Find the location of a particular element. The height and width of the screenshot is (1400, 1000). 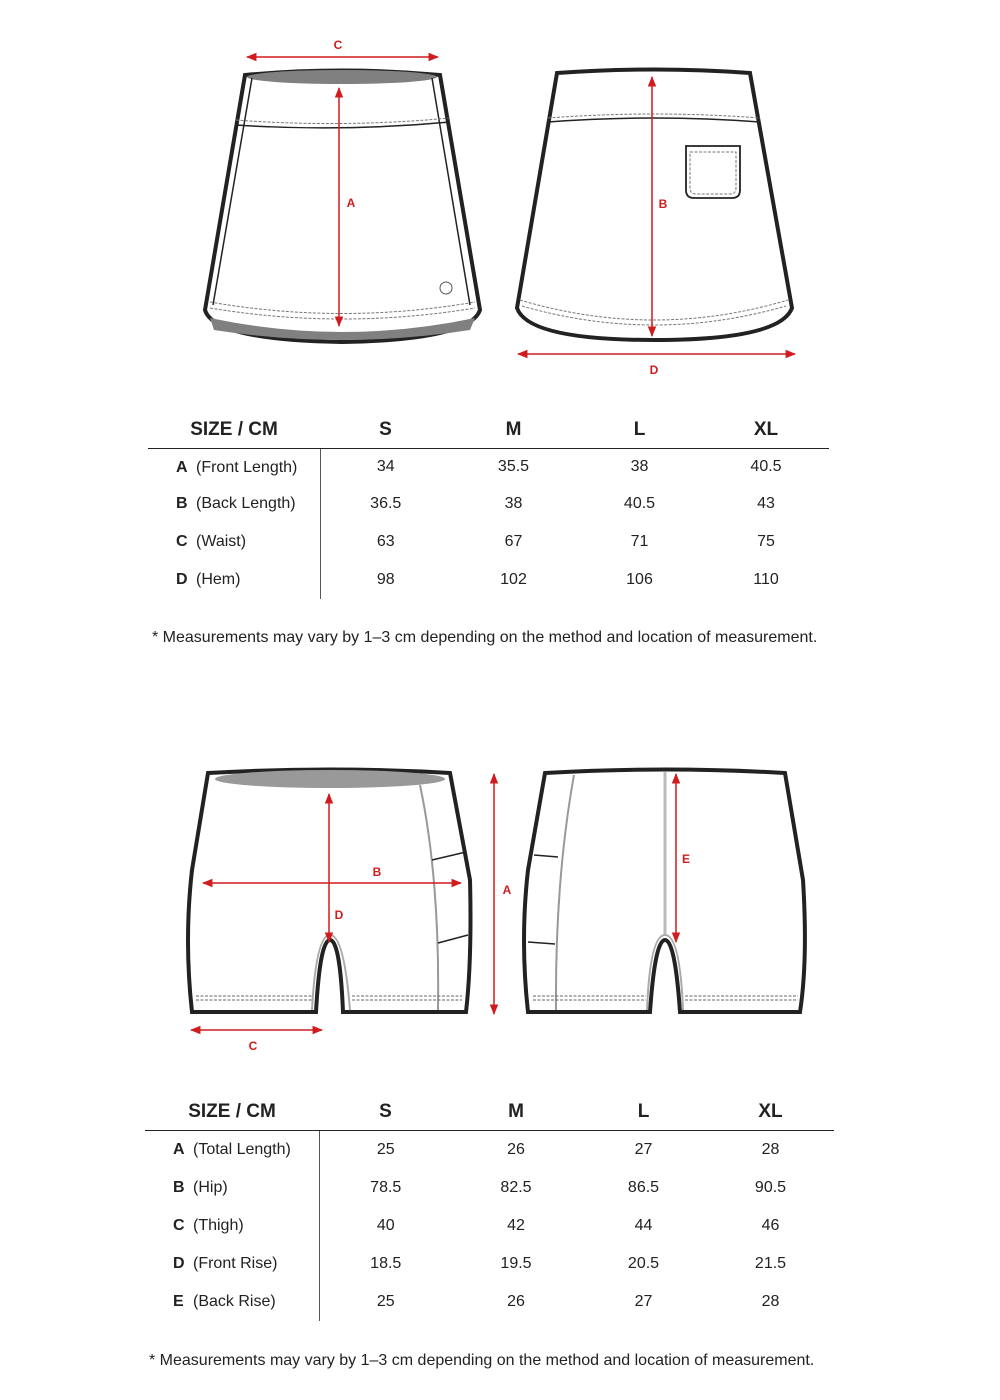

measure-label-cell: C (Thigh) is located at coordinates (232, 1225).